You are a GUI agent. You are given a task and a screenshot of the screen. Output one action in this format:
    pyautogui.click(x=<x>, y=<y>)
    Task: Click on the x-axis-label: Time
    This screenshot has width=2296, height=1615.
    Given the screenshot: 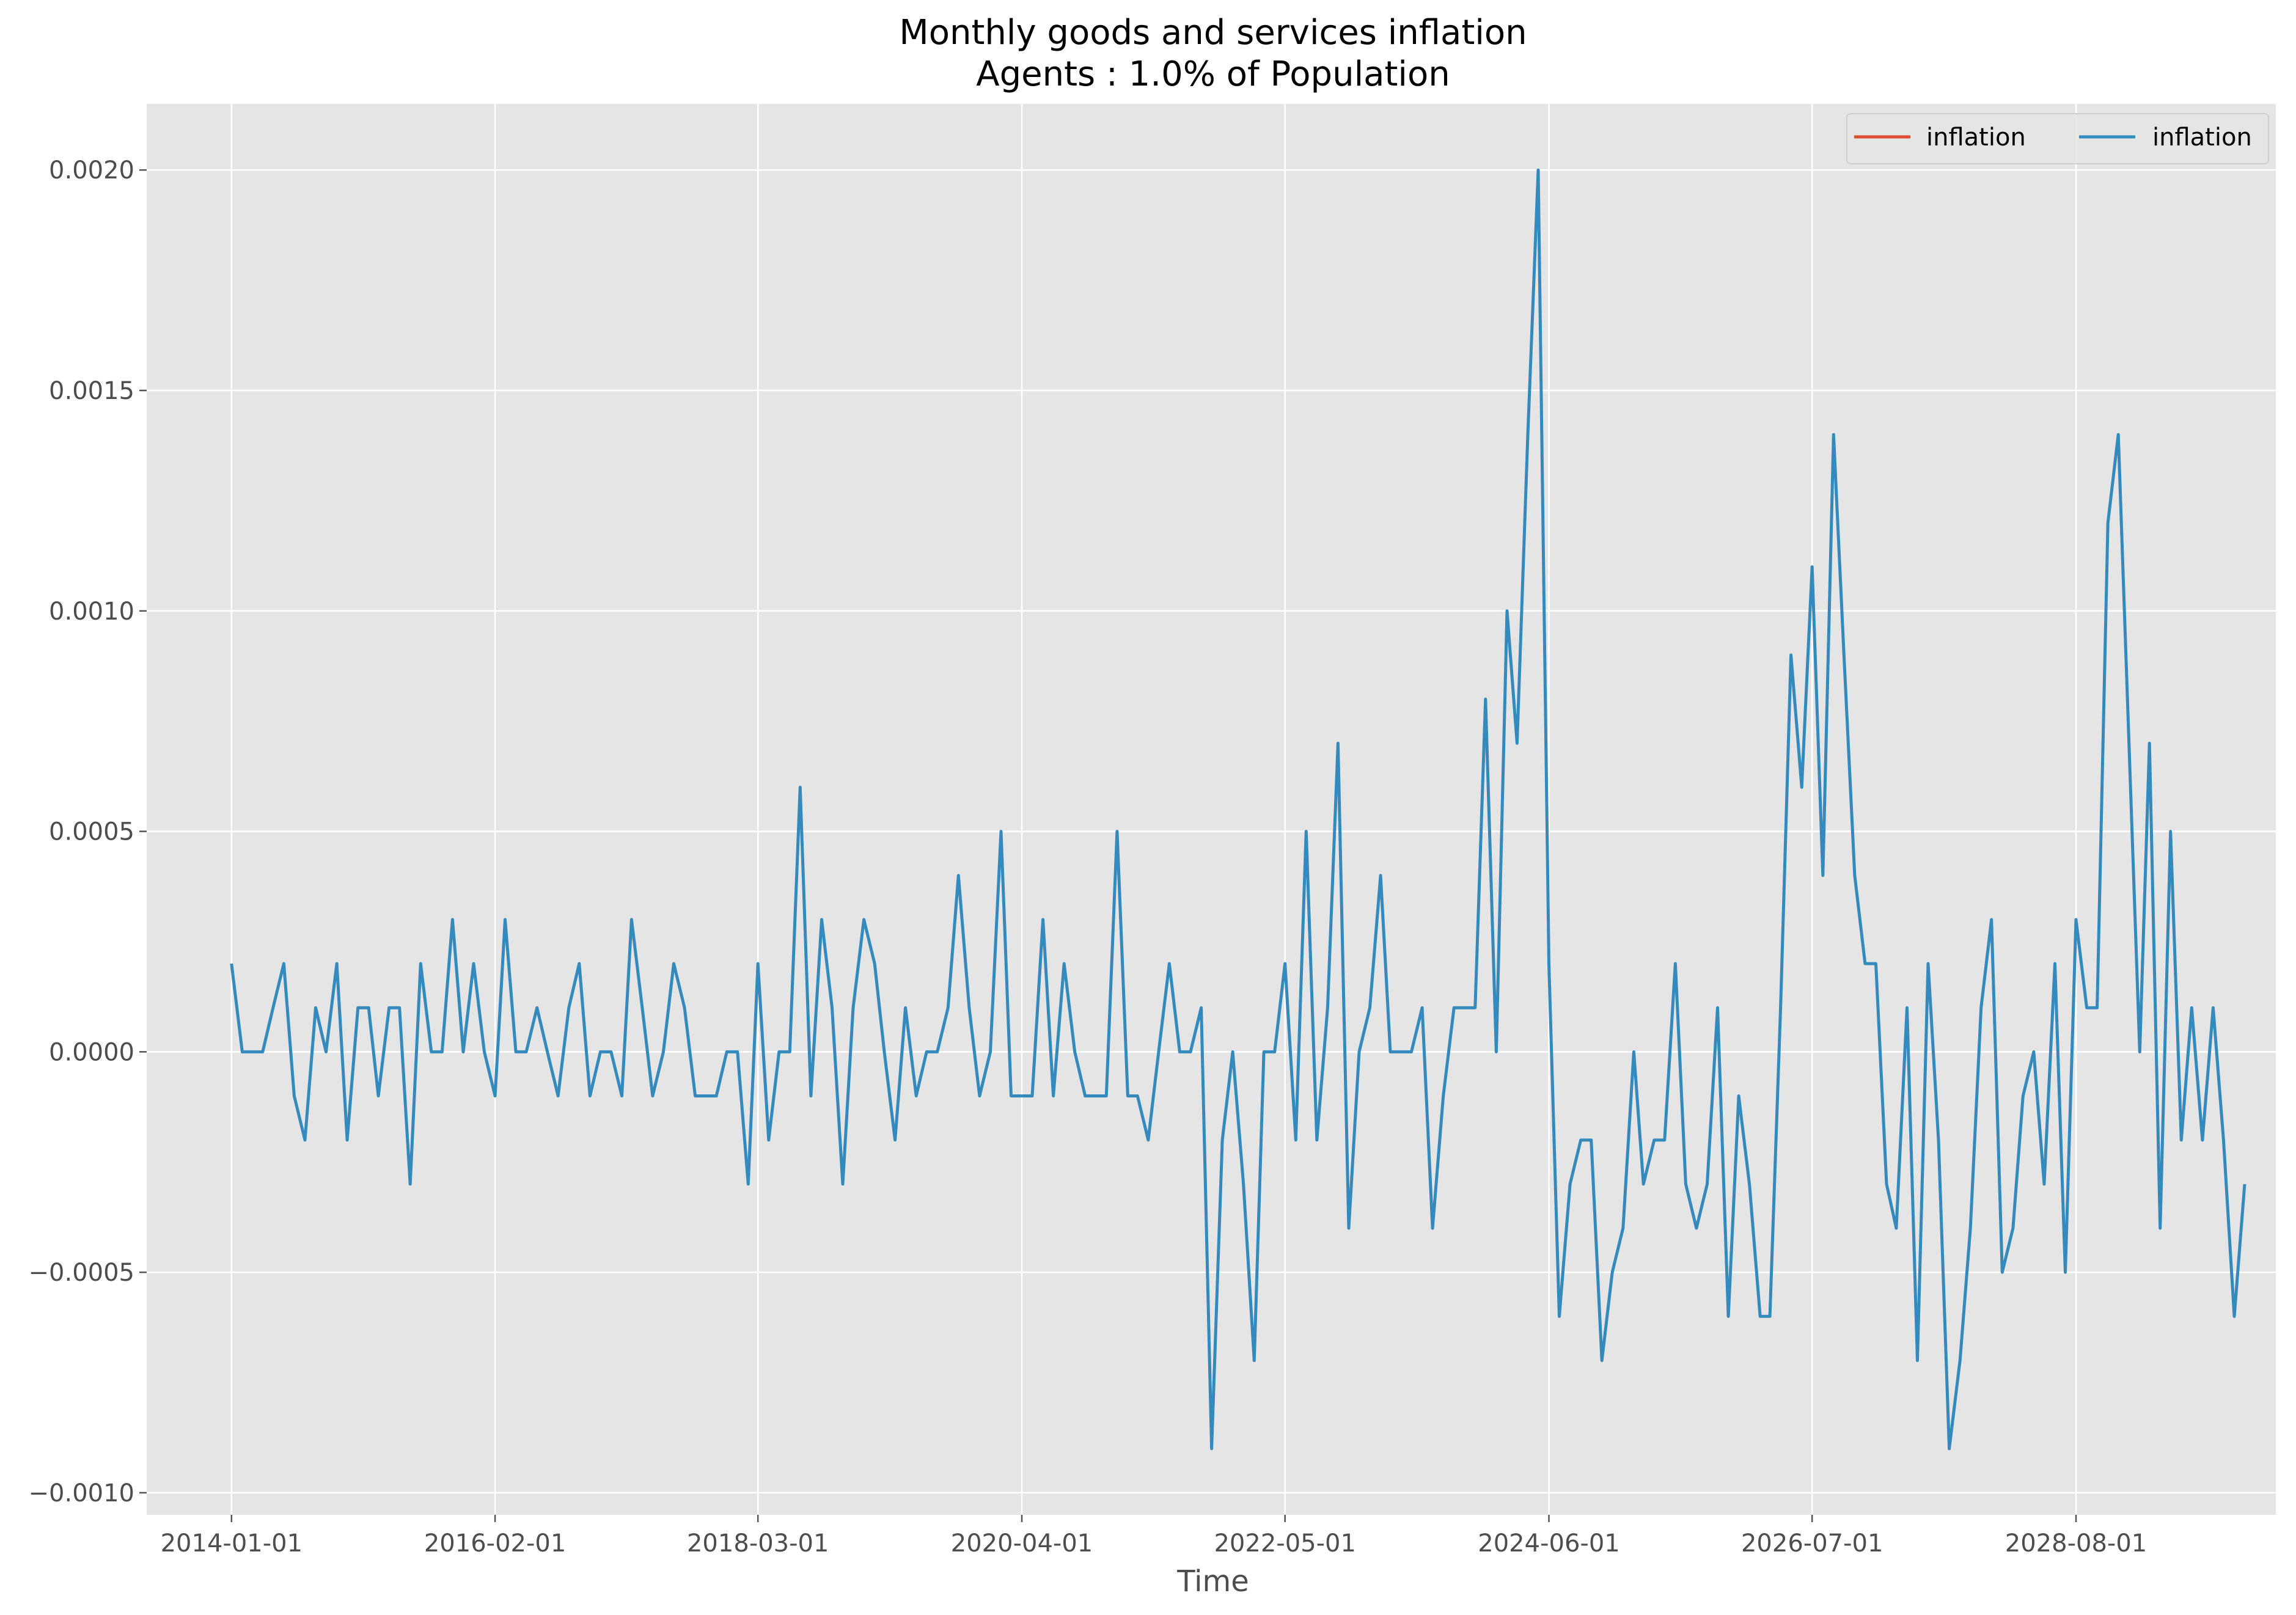 What is the action you would take?
    pyautogui.click(x=1212, y=1582)
    